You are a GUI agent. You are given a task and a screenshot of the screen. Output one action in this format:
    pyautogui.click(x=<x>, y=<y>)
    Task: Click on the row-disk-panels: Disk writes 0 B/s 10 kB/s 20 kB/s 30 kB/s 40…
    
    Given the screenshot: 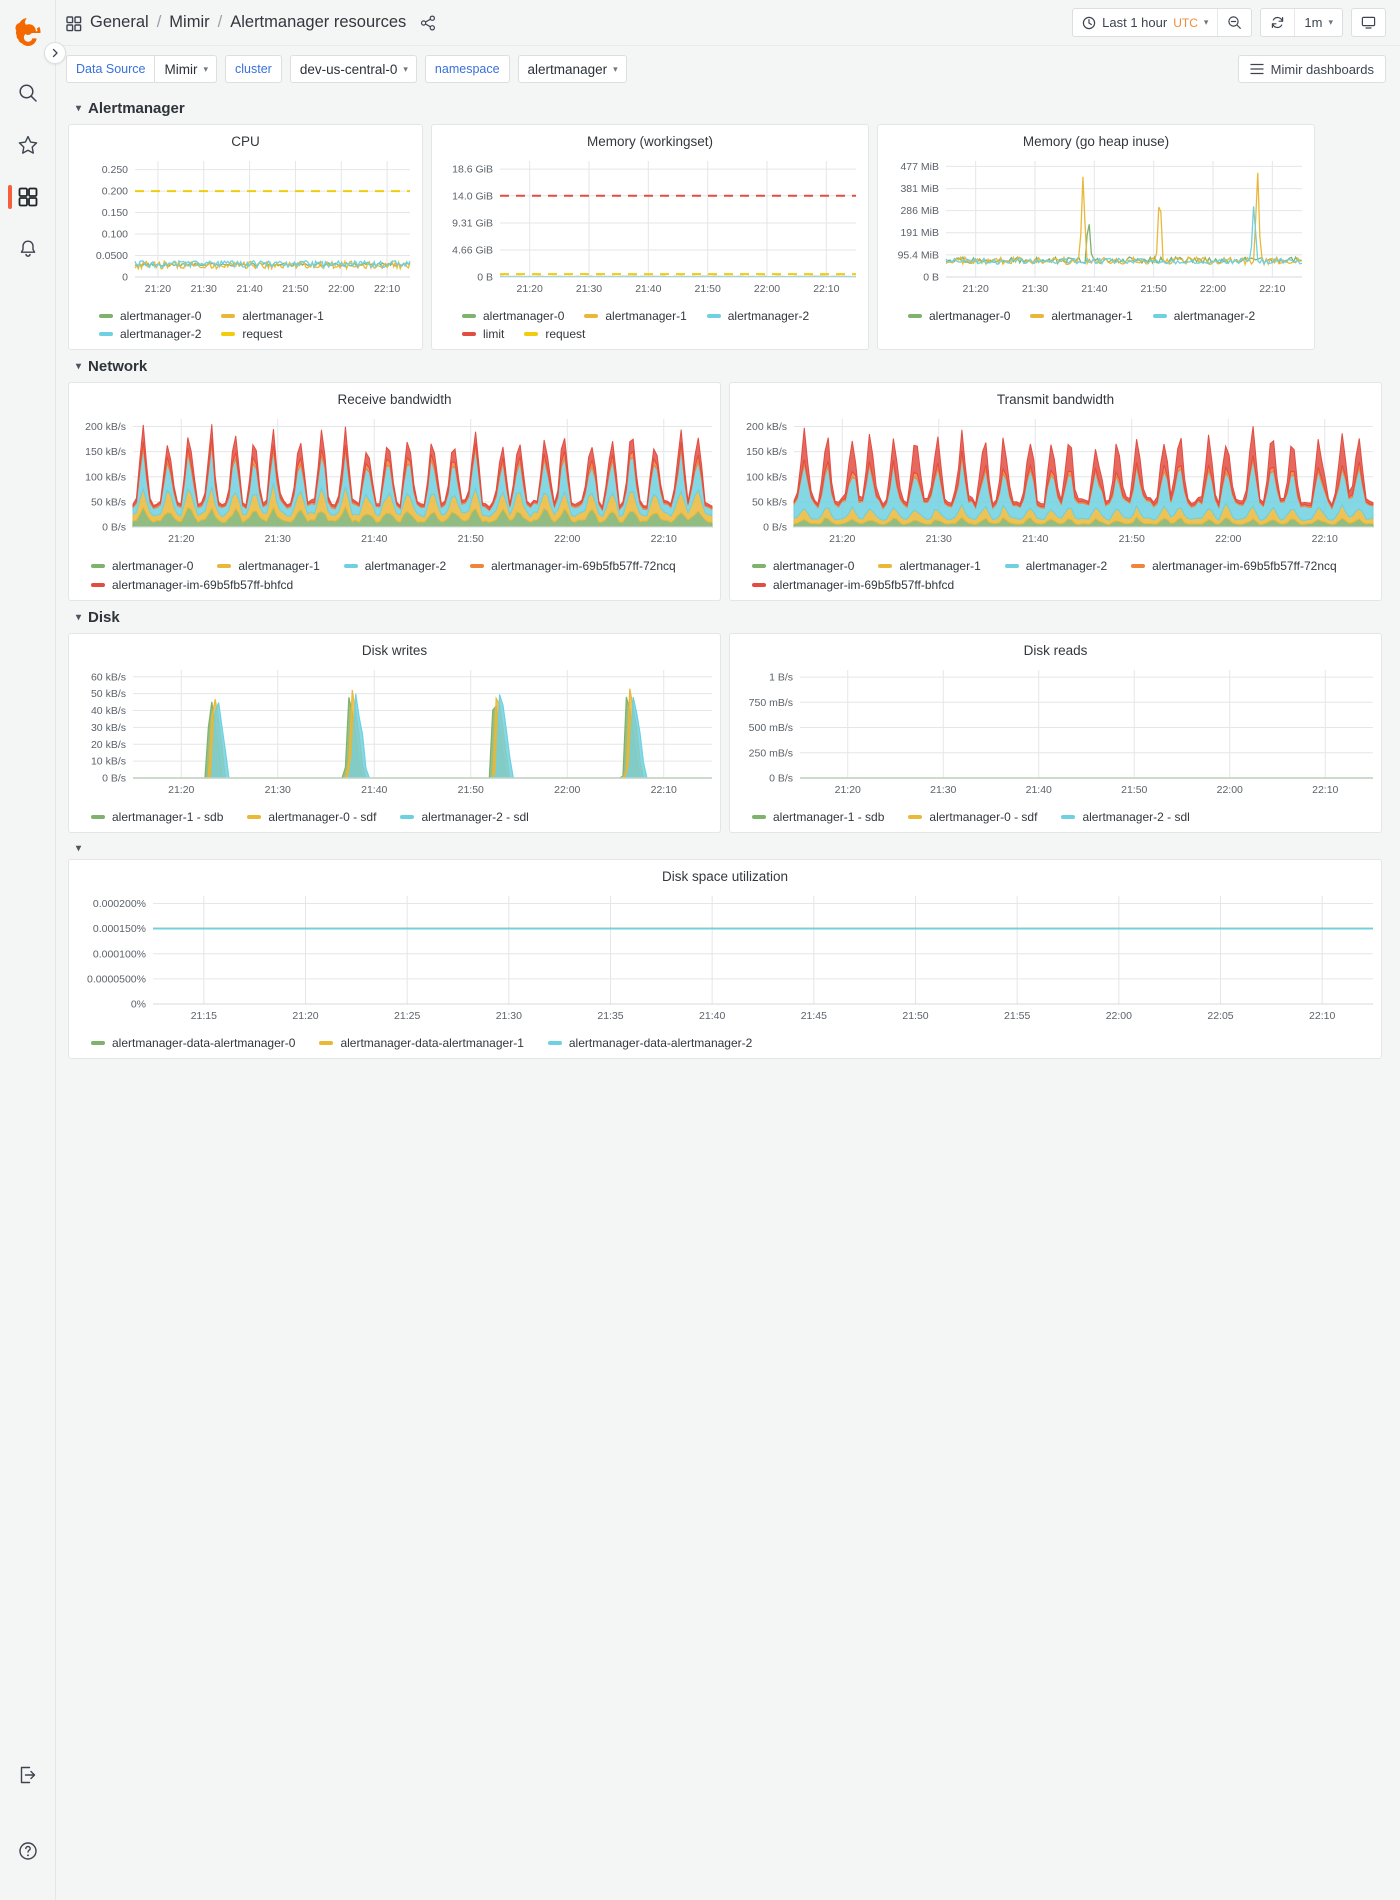 What is the action you would take?
    pyautogui.click(x=727, y=733)
    